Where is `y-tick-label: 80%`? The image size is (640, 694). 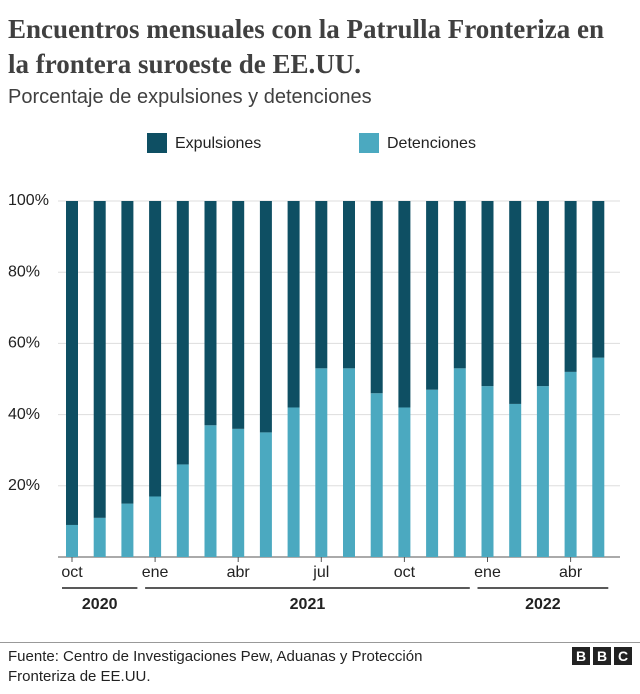 y-tick-label: 80% is located at coordinates (24, 271).